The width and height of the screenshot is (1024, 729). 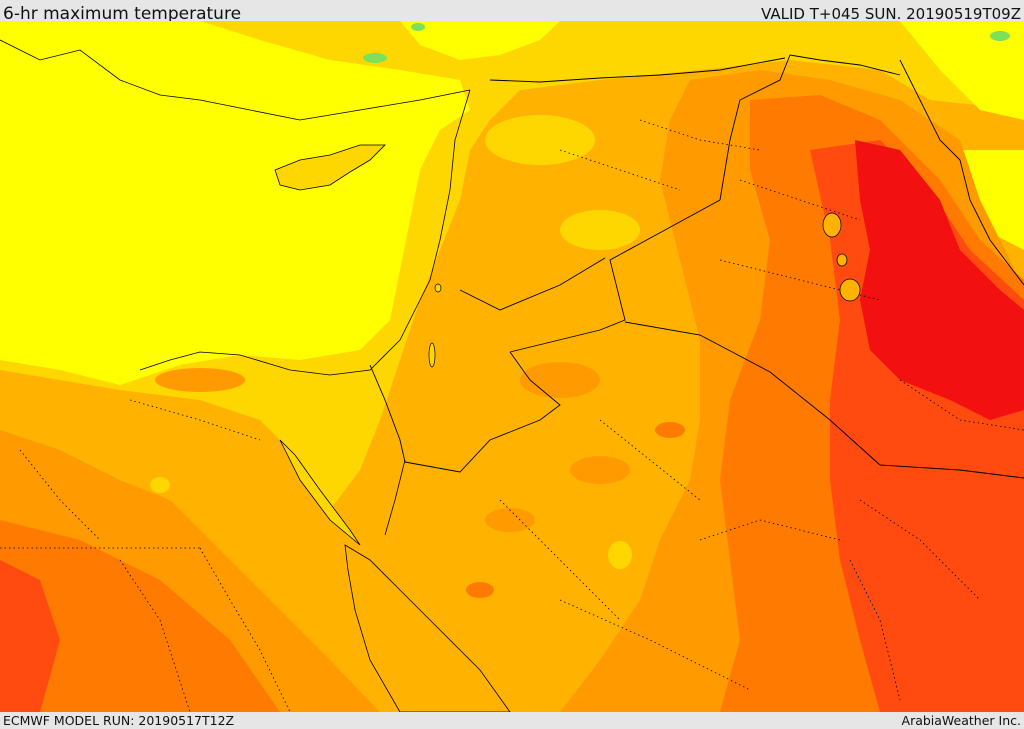 What do you see at coordinates (482, 412) in the screenshot?
I see `border-jordan-saudi` at bounding box center [482, 412].